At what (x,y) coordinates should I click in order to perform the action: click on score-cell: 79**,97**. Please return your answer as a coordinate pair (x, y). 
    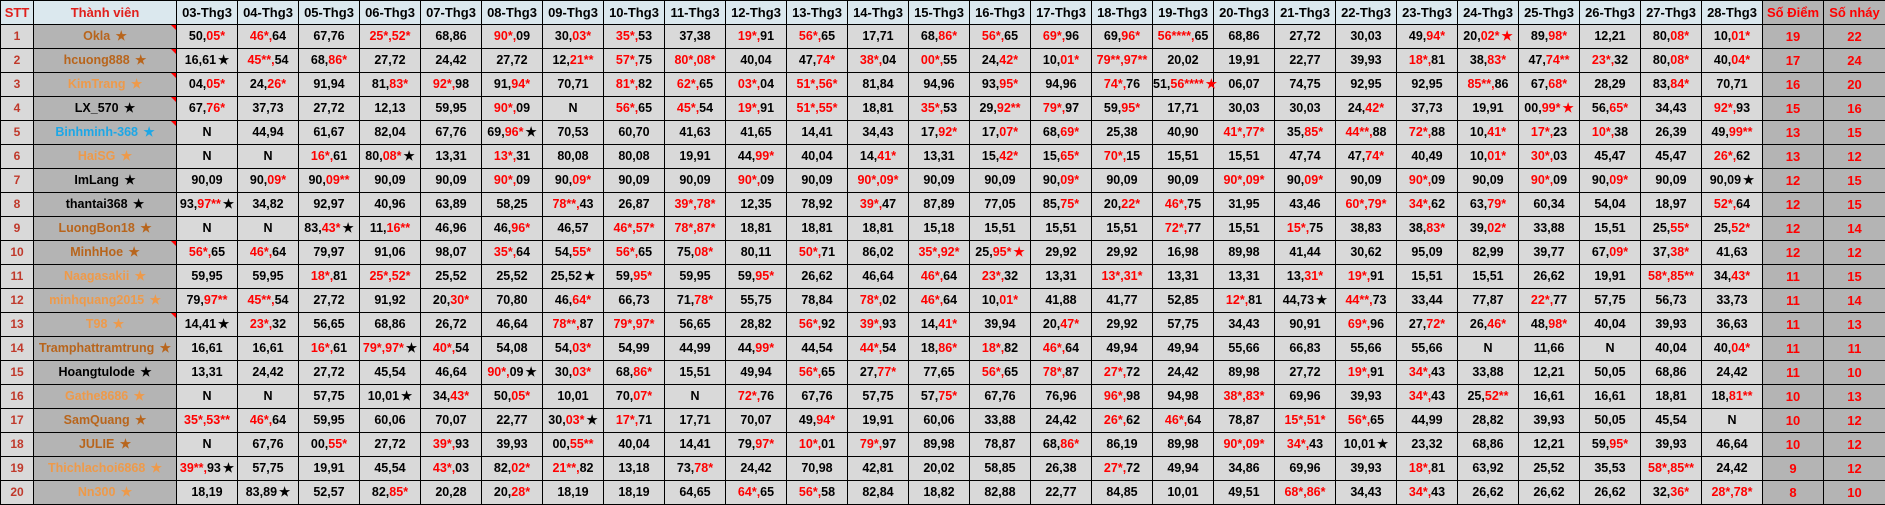
    Looking at the image, I should click on (1122, 60).